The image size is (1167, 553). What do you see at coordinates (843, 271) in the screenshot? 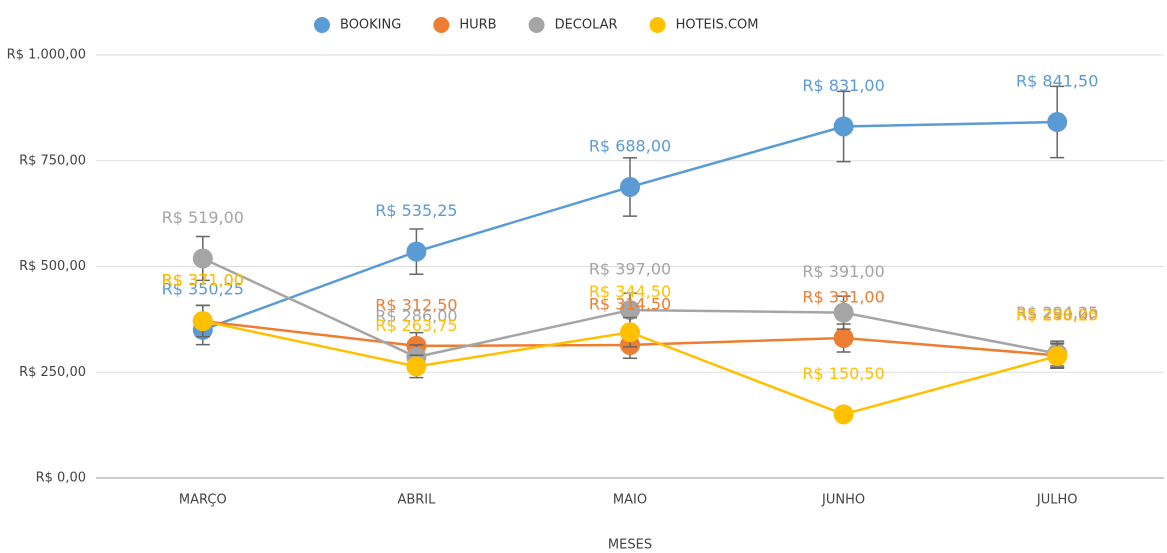
I see `data-label: R$ 391,00` at bounding box center [843, 271].